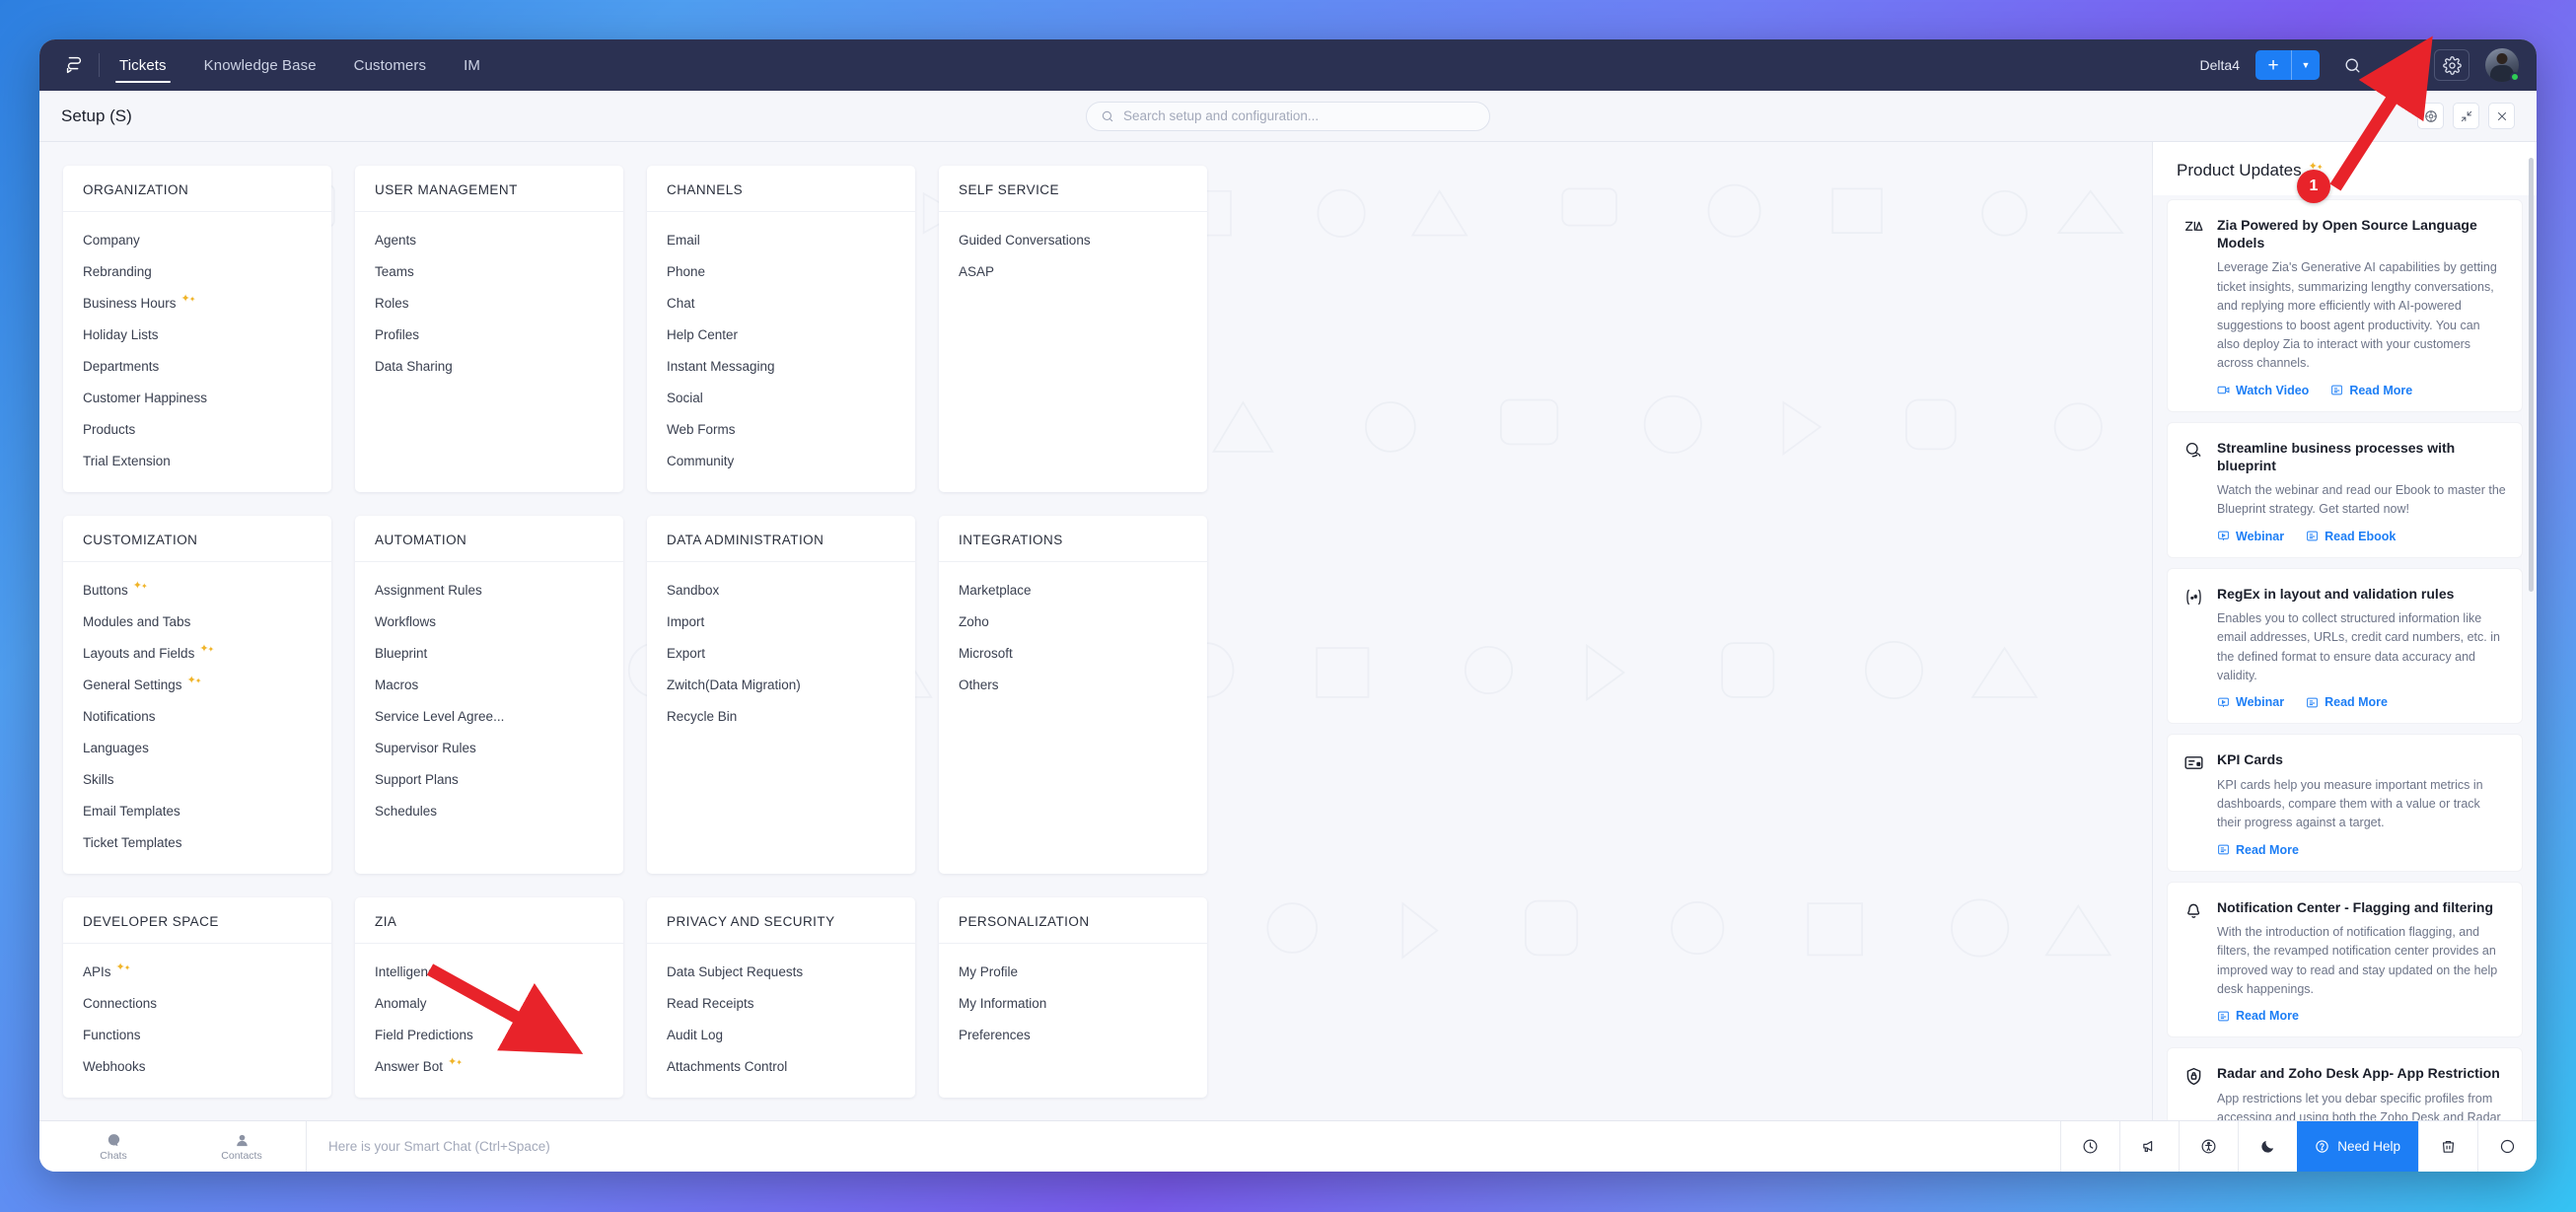 The image size is (2576, 1212). I want to click on setup-item-guided-conversations: Guided Conversations, so click(1073, 239).